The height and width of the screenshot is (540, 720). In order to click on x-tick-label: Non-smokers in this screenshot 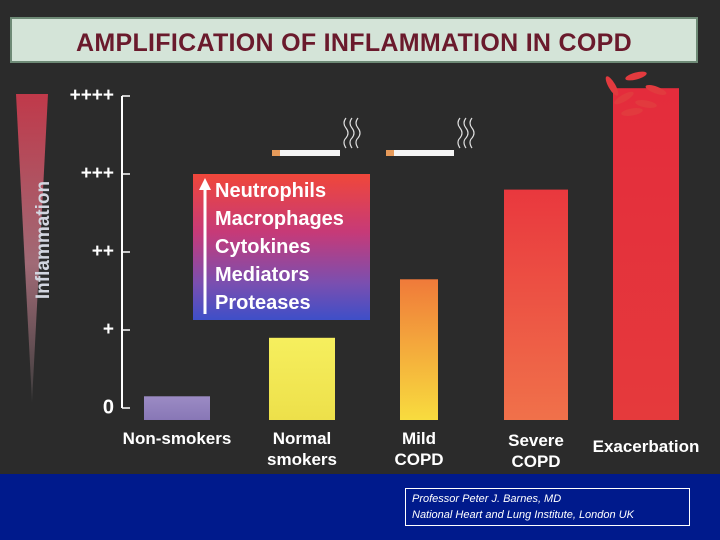, I will do `click(177, 438)`.